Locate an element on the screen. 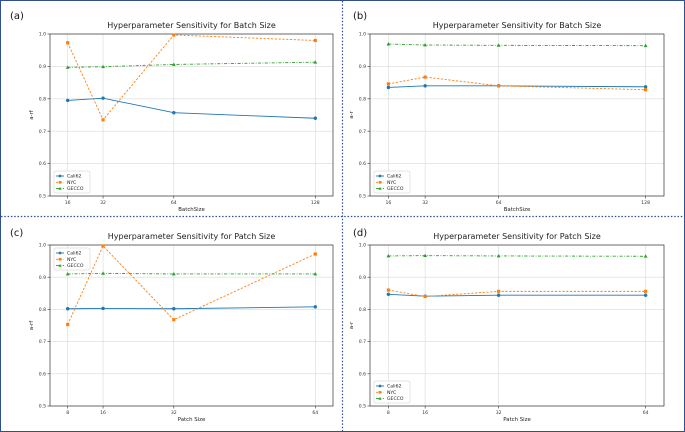  x-tick-label: 16 is located at coordinates (103, 413).